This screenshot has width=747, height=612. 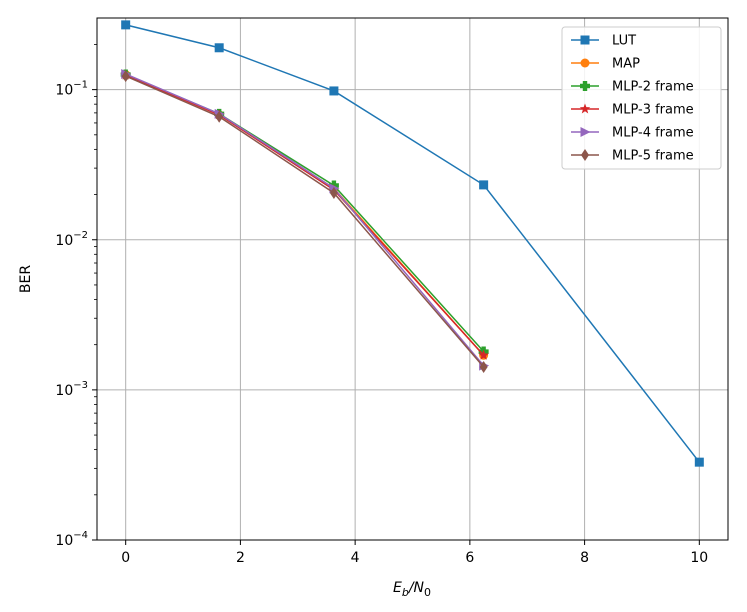 I want to click on legend-label: MLP-2 frame, so click(x=653, y=87).